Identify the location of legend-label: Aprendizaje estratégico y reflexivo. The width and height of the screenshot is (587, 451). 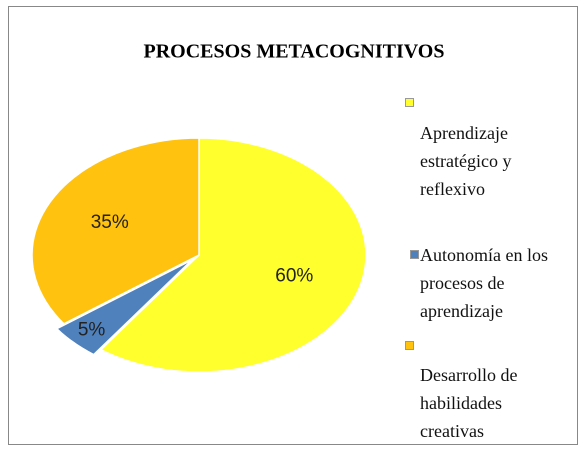
(466, 161).